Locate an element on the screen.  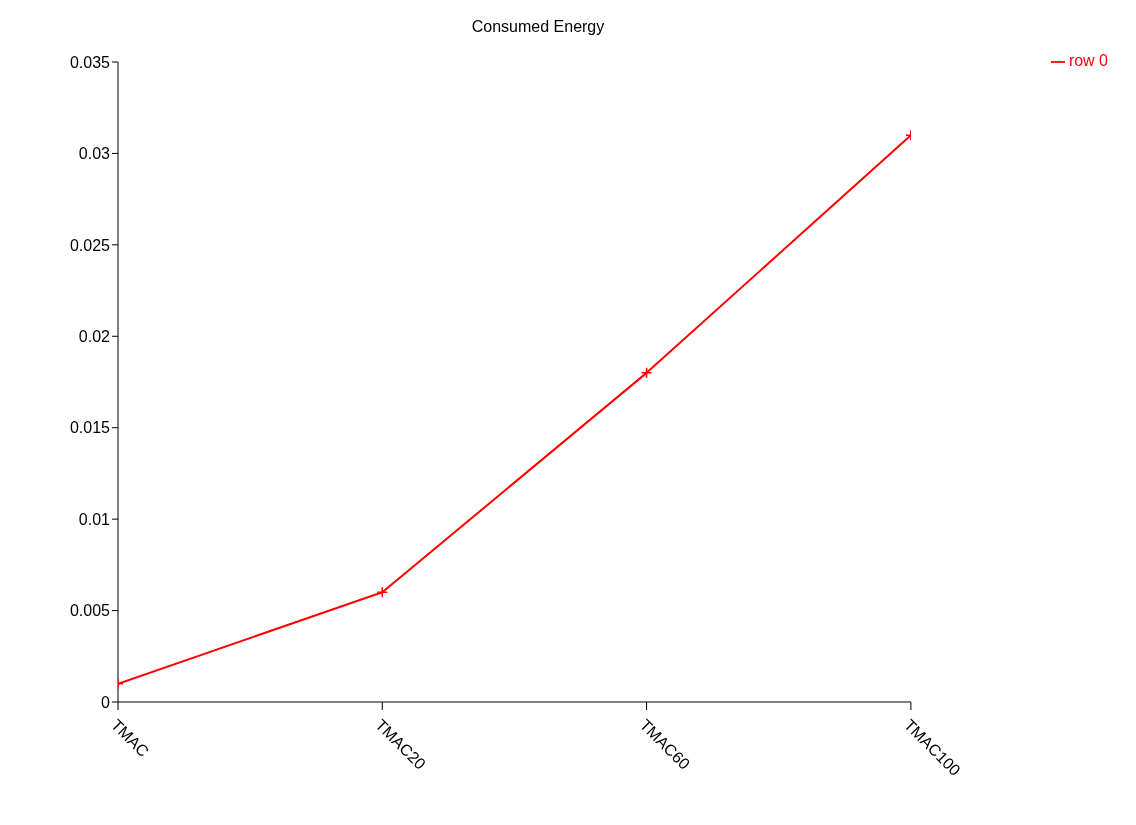
y-tick-label: 0.03 is located at coordinates (94, 154).